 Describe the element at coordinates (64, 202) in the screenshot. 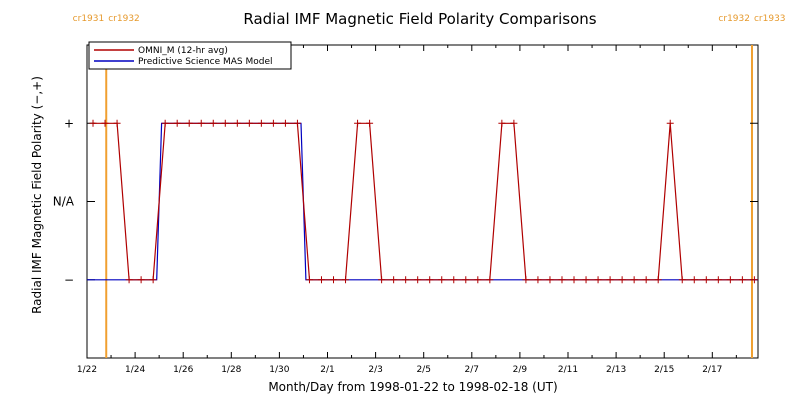

I see `y-tick-label: N/A` at that location.